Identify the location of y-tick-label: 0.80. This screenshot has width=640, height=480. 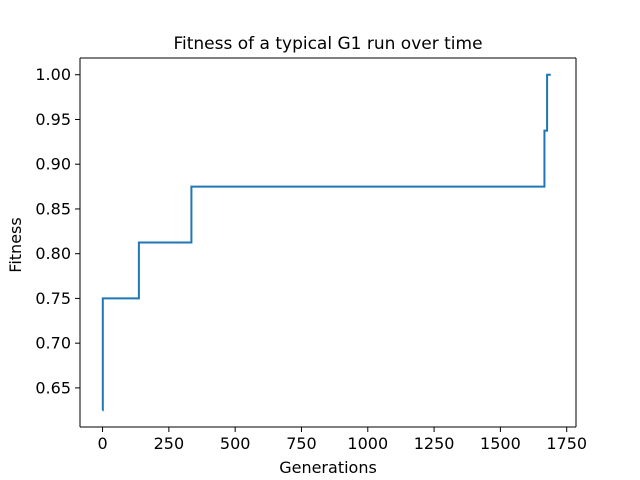
(53, 253).